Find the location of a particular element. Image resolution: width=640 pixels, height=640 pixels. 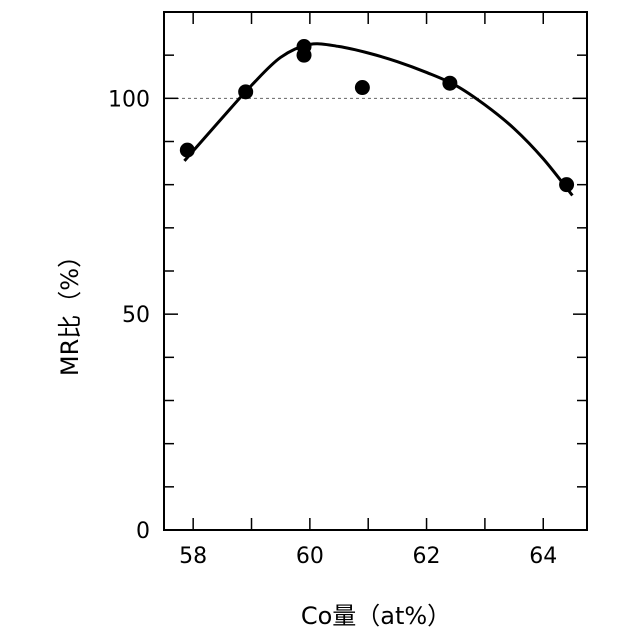

y-tick-label: 50 is located at coordinates (136, 315).